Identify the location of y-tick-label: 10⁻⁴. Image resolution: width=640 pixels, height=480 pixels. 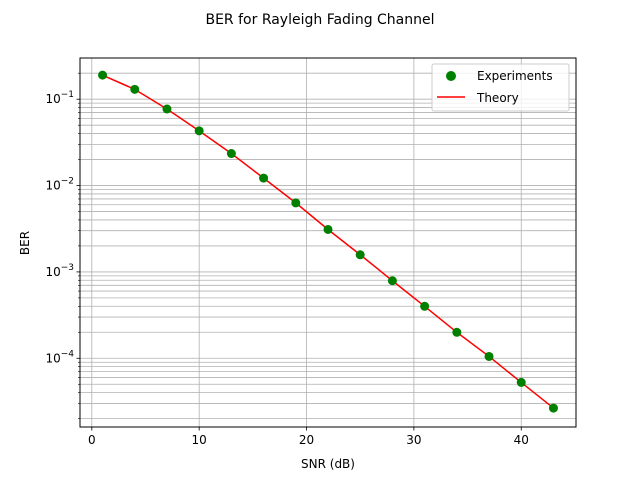
(59, 357).